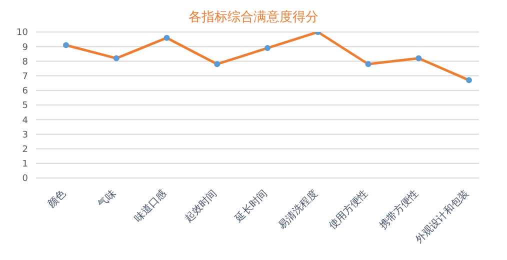  I want to click on y-tick-label: 7, so click(25, 77).